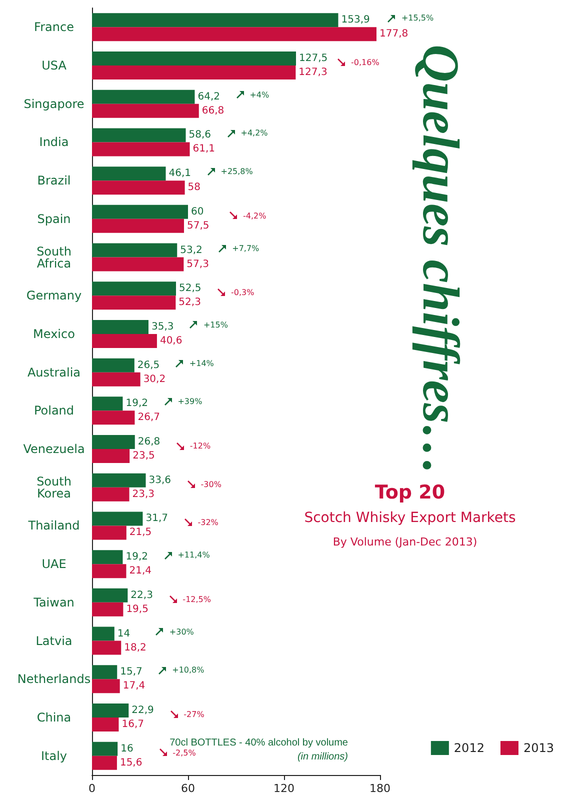  Describe the element at coordinates (127, 748) in the screenshot. I see `data-label: 16` at that location.